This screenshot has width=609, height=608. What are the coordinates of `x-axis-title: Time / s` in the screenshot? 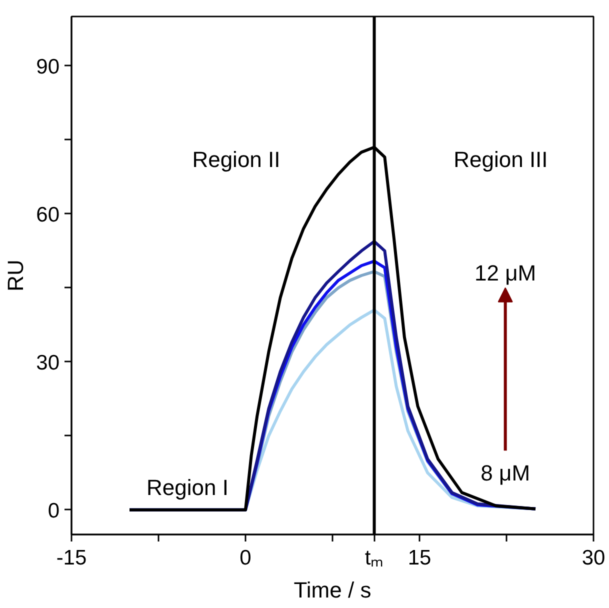 It's located at (333, 590).